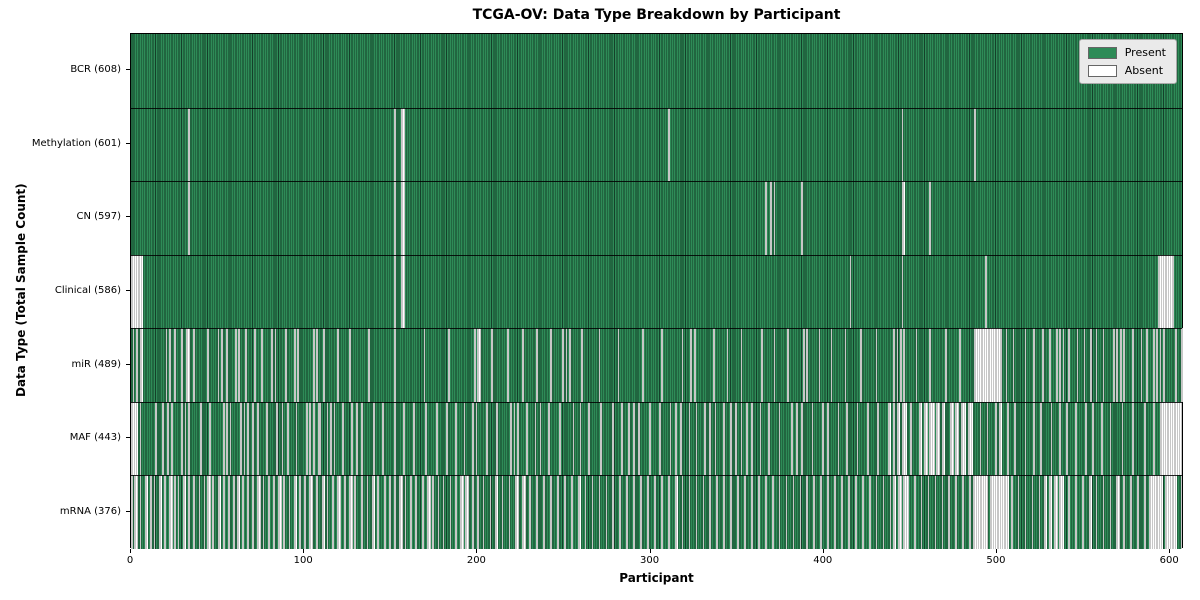 This screenshot has height=600, width=1200. I want to click on y-tick-label-Clinical: Clinical (586), so click(87, 290).